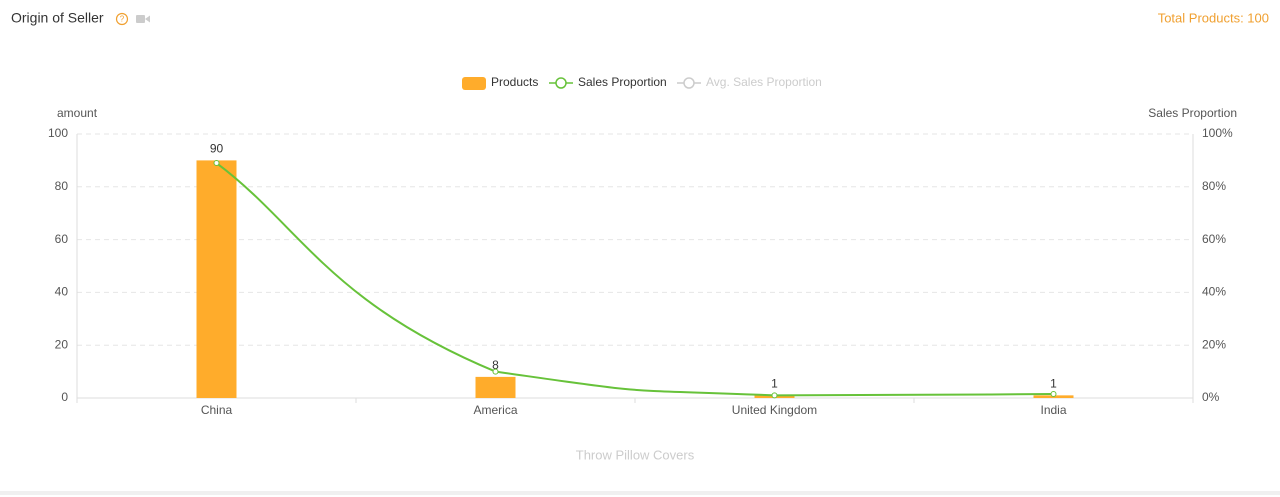  Describe the element at coordinates (143, 19) in the screenshot. I see `video-icon` at that location.